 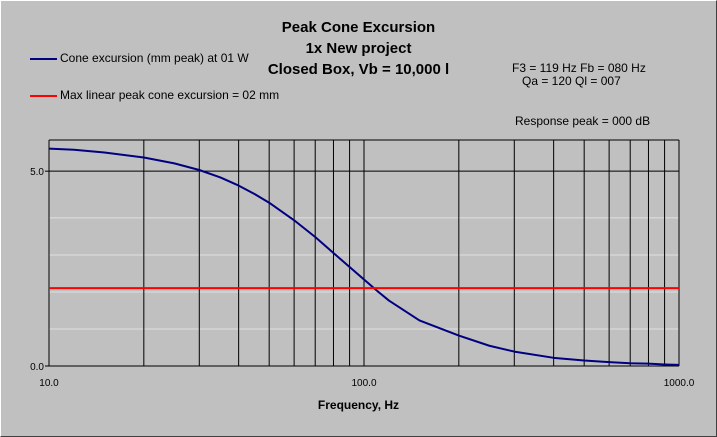 What do you see at coordinates (679, 383) in the screenshot?
I see `x-tick-label: 1000.0` at bounding box center [679, 383].